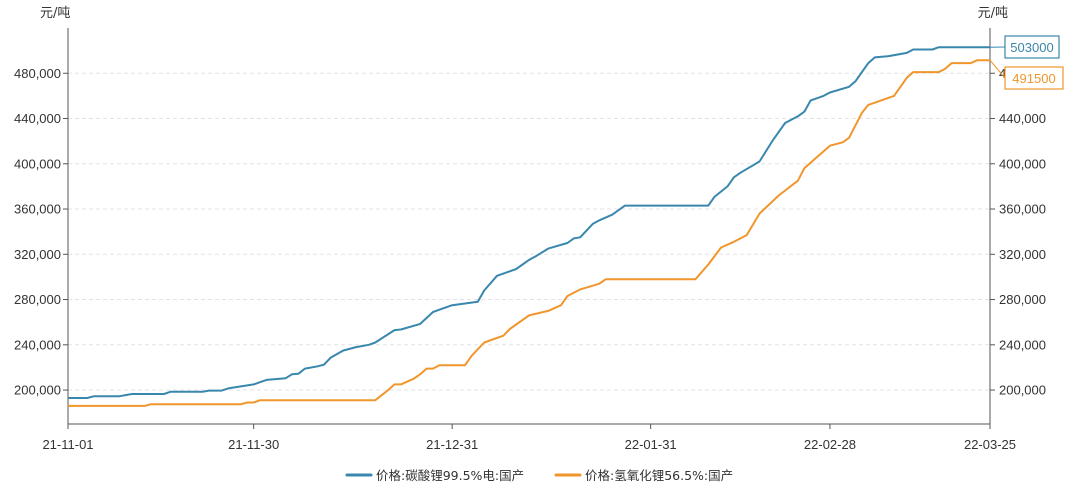  I want to click on right-y-tick-label: 240,000, so click(1022, 344).